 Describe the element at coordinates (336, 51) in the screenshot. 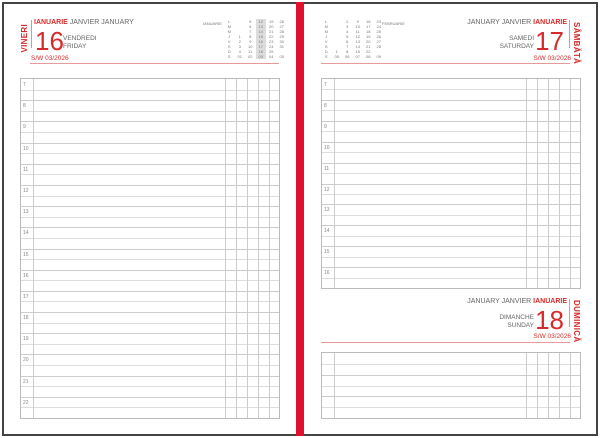

I see `mini-calendar-cell: 1` at that location.